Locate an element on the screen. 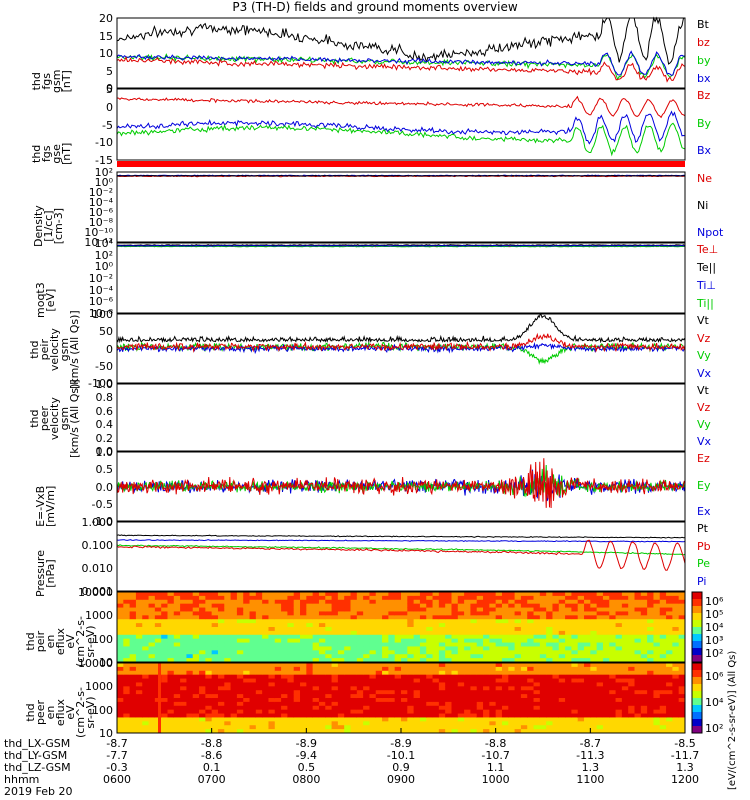 The image size is (750, 800). y-tick-label: 10⁻¹⁰ is located at coordinates (98, 232).